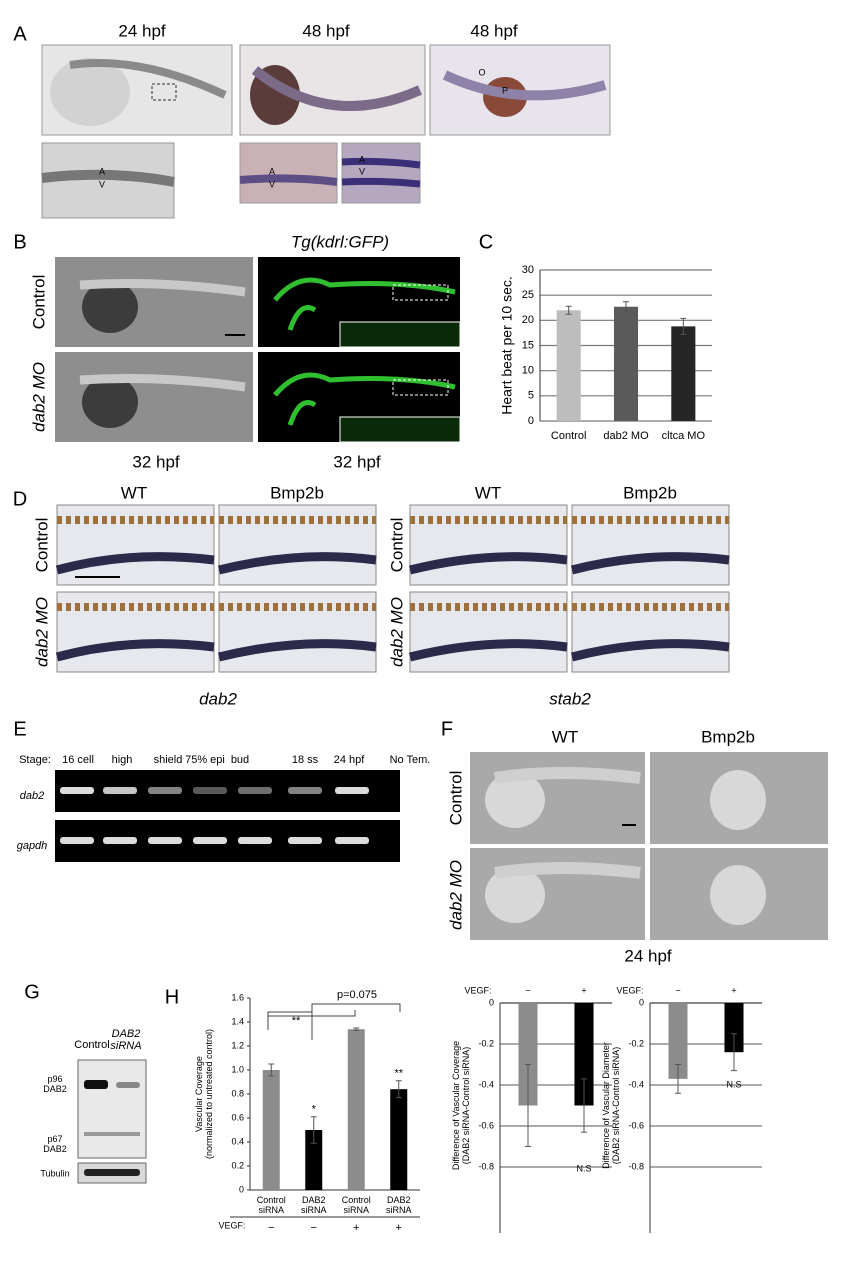 Image resolution: width=844 pixels, height=1267 pixels. Describe the element at coordinates (684, 436) in the screenshot. I see `x-tick-label: cltca MO` at that location.